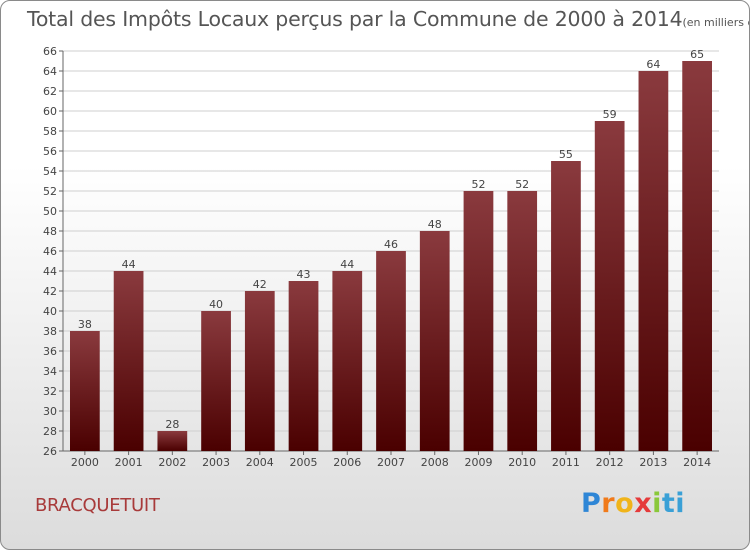  Describe the element at coordinates (435, 462) in the screenshot. I see `x-tick-label: 2008` at that location.